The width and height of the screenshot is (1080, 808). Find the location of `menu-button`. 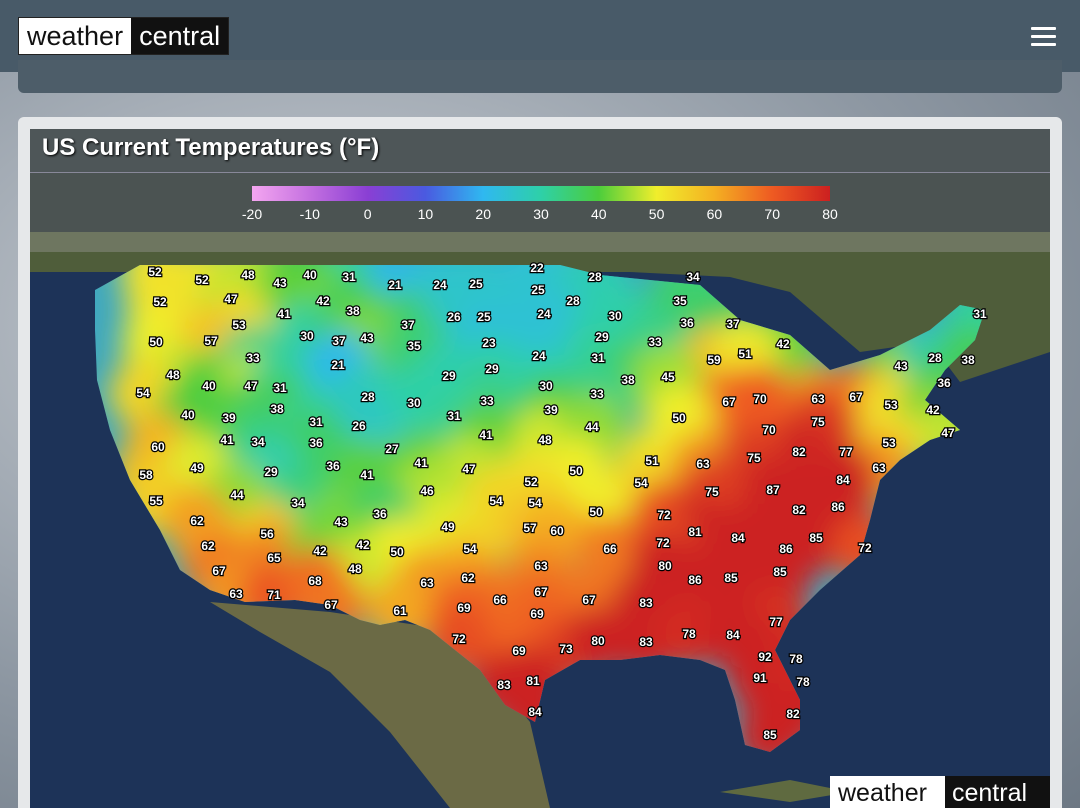

menu-button is located at coordinates (1043, 36).